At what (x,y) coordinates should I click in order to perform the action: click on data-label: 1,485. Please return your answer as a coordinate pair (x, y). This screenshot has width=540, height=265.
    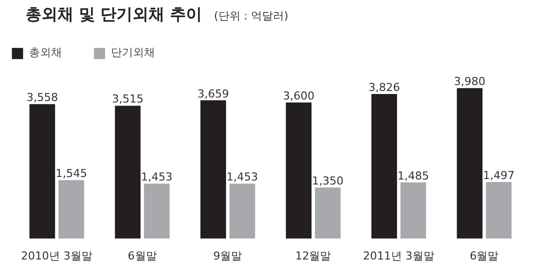
    Looking at the image, I should click on (414, 175).